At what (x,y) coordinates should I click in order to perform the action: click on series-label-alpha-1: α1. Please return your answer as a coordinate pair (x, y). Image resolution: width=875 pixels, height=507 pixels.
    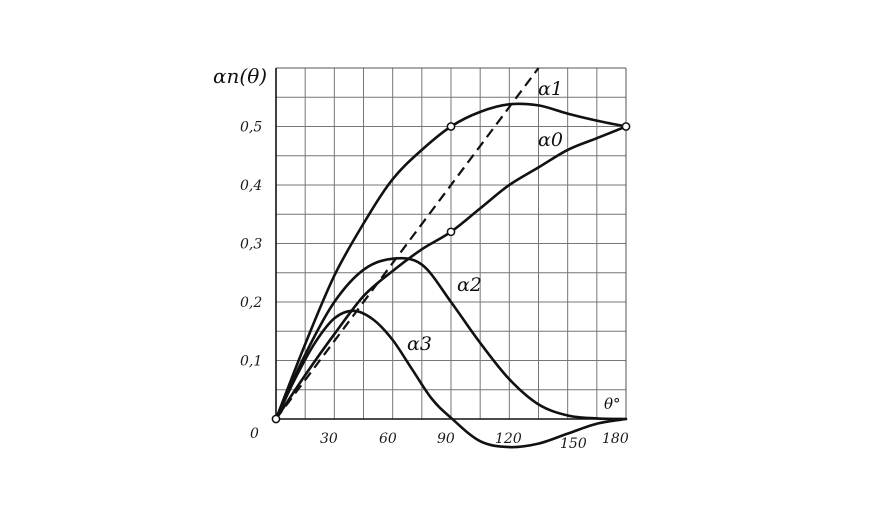
    Looking at the image, I should click on (550, 89).